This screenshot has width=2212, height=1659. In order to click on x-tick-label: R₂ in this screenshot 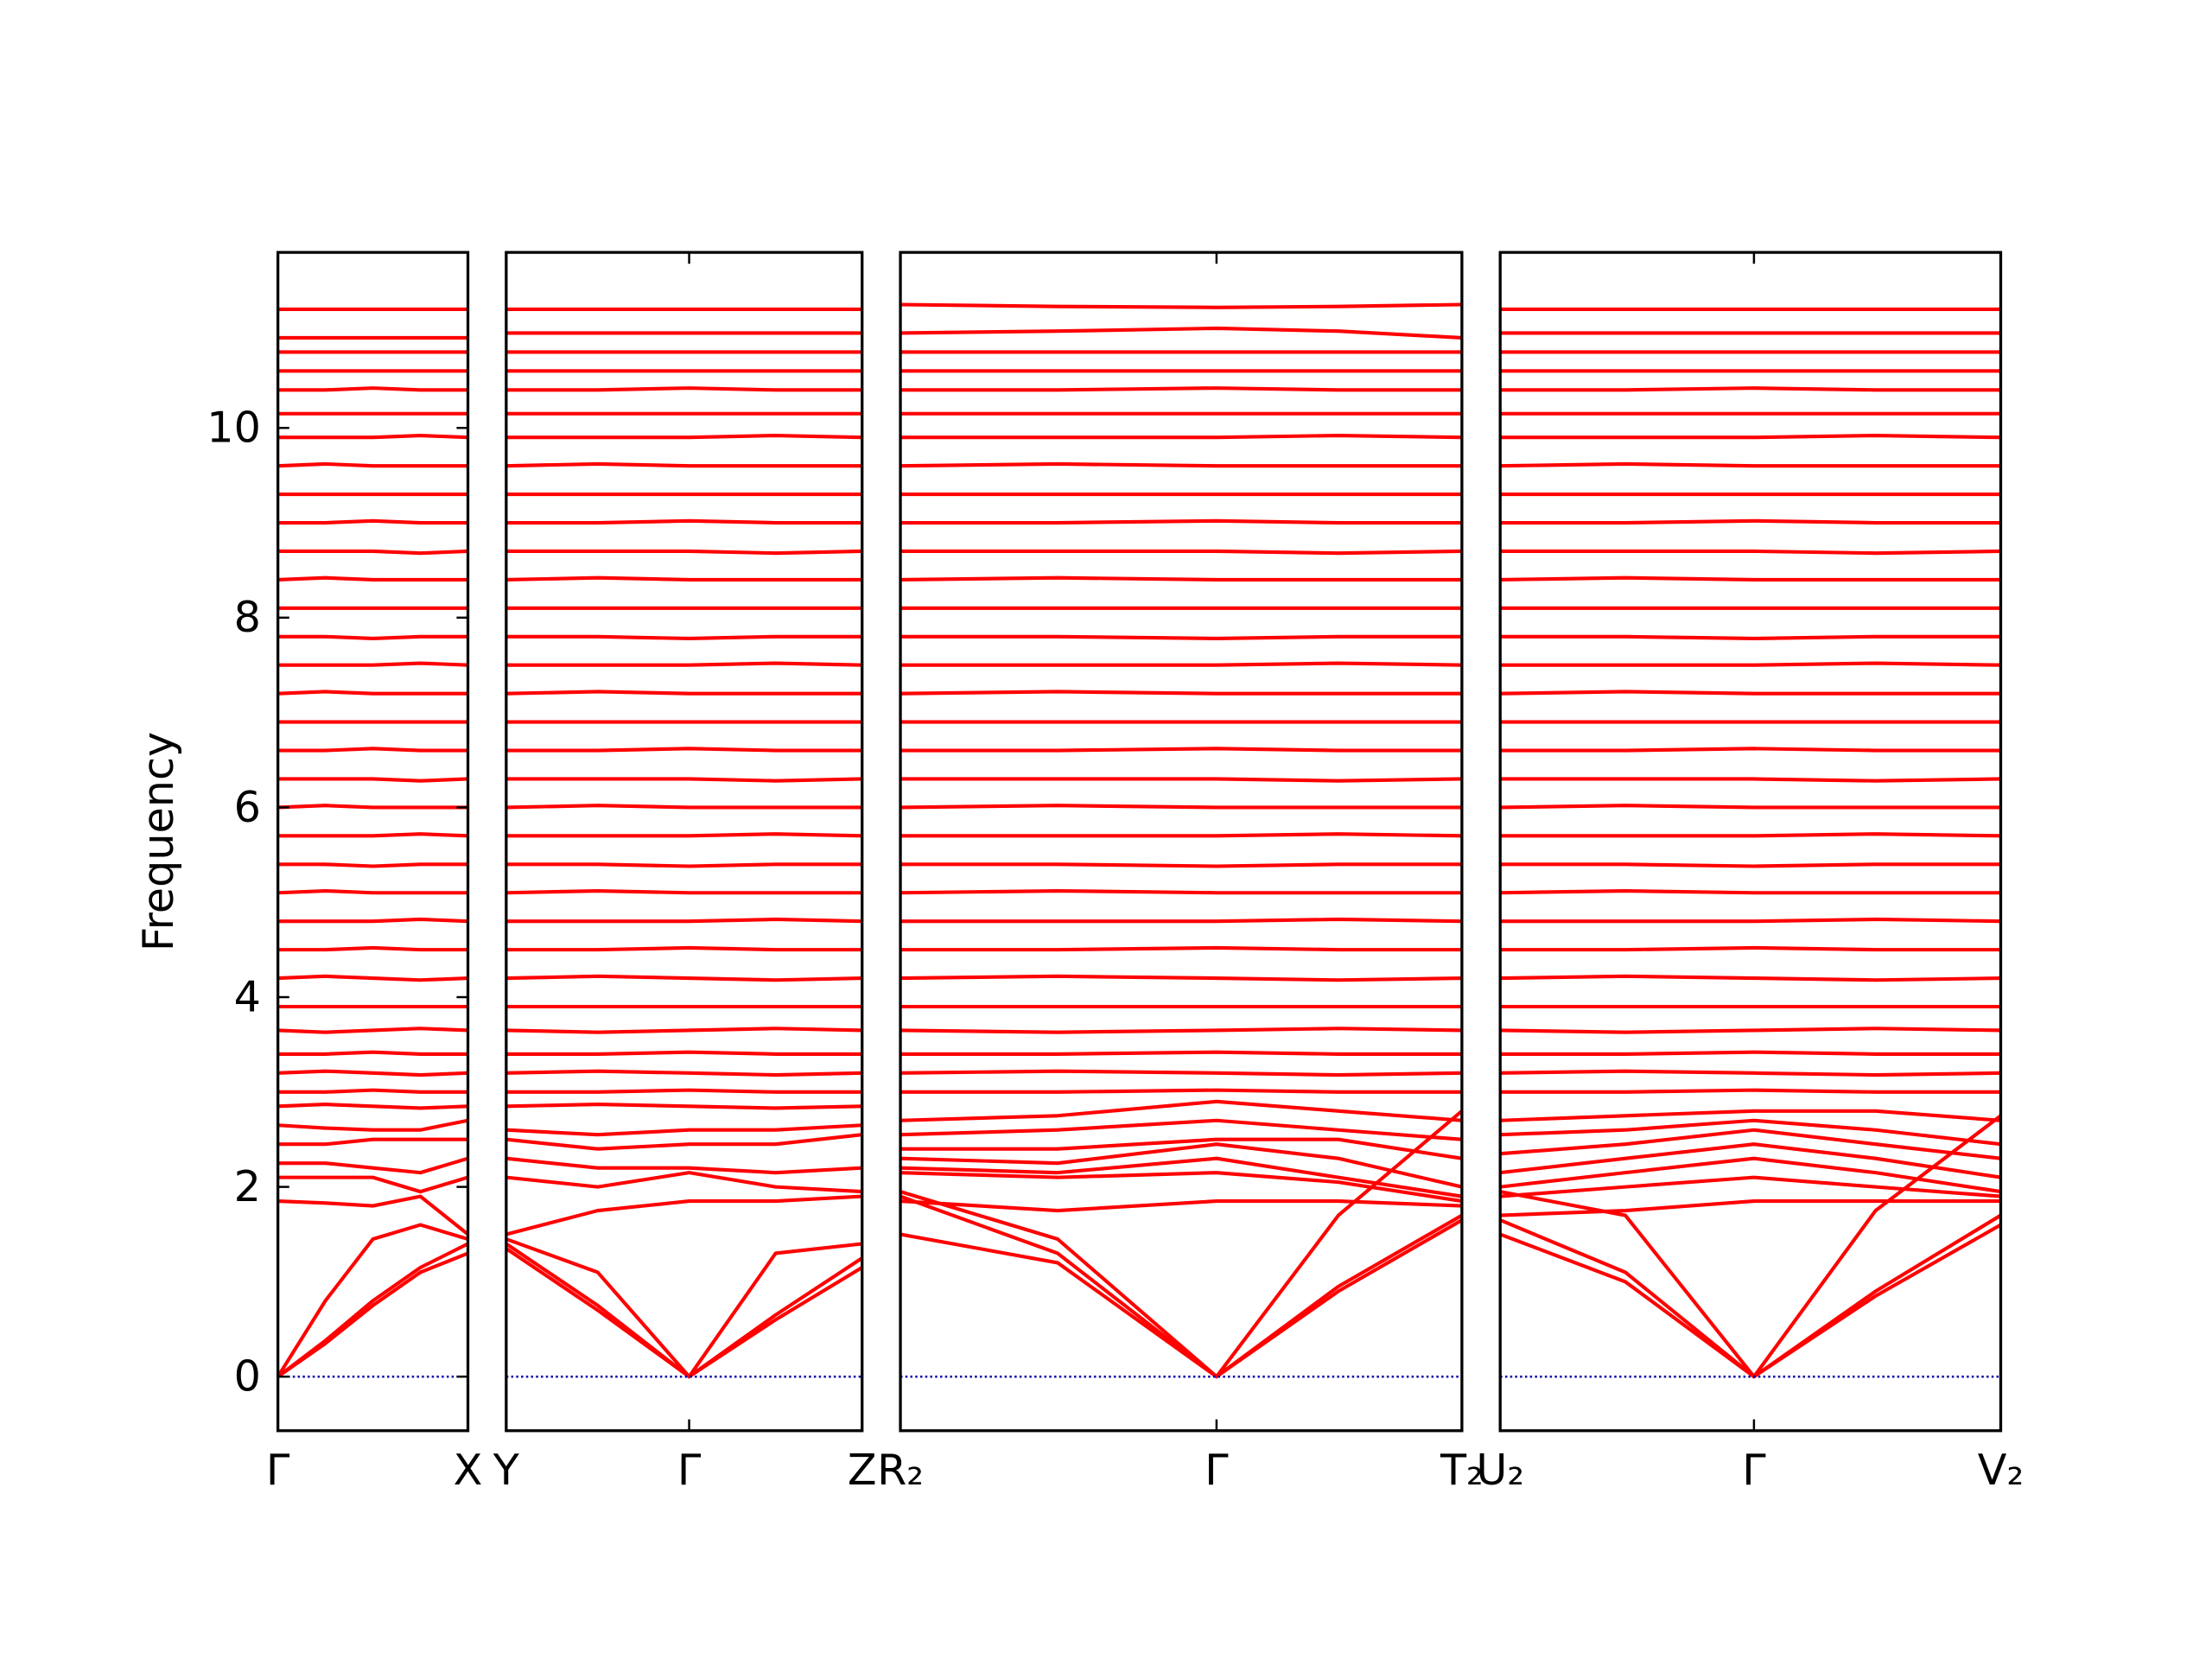, I will do `click(901, 1470)`.